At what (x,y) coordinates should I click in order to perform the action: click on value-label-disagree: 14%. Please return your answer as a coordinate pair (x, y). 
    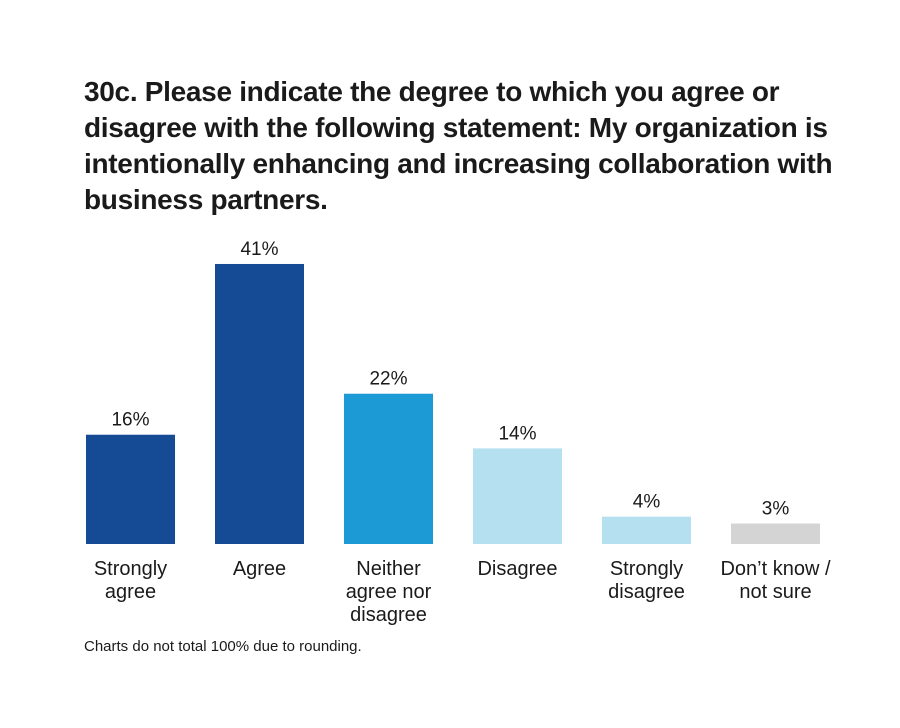
    Looking at the image, I should click on (517, 433).